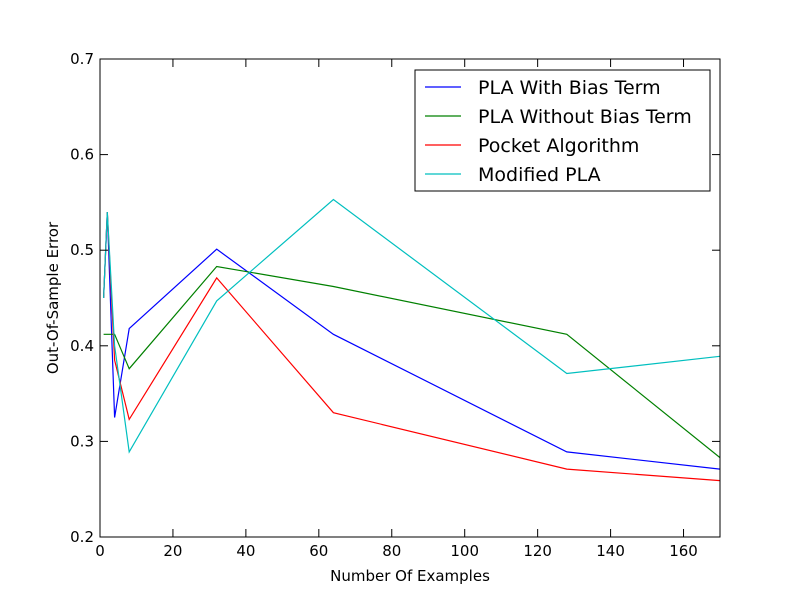  What do you see at coordinates (172, 551) in the screenshot?
I see `x-tick-label: 20` at bounding box center [172, 551].